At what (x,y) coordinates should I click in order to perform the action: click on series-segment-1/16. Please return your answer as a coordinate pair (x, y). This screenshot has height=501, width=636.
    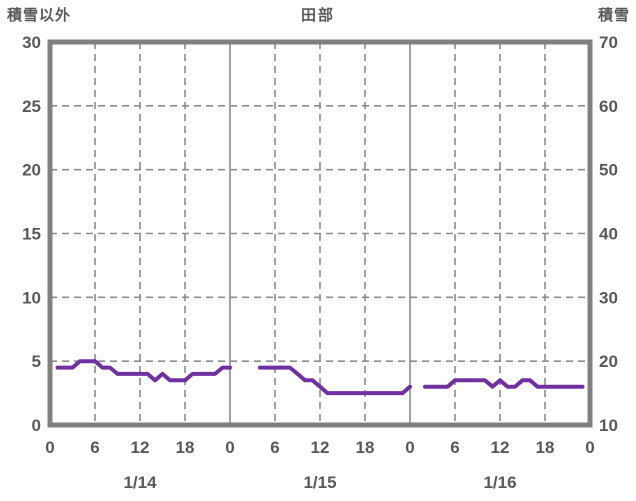
    Looking at the image, I should click on (504, 383).